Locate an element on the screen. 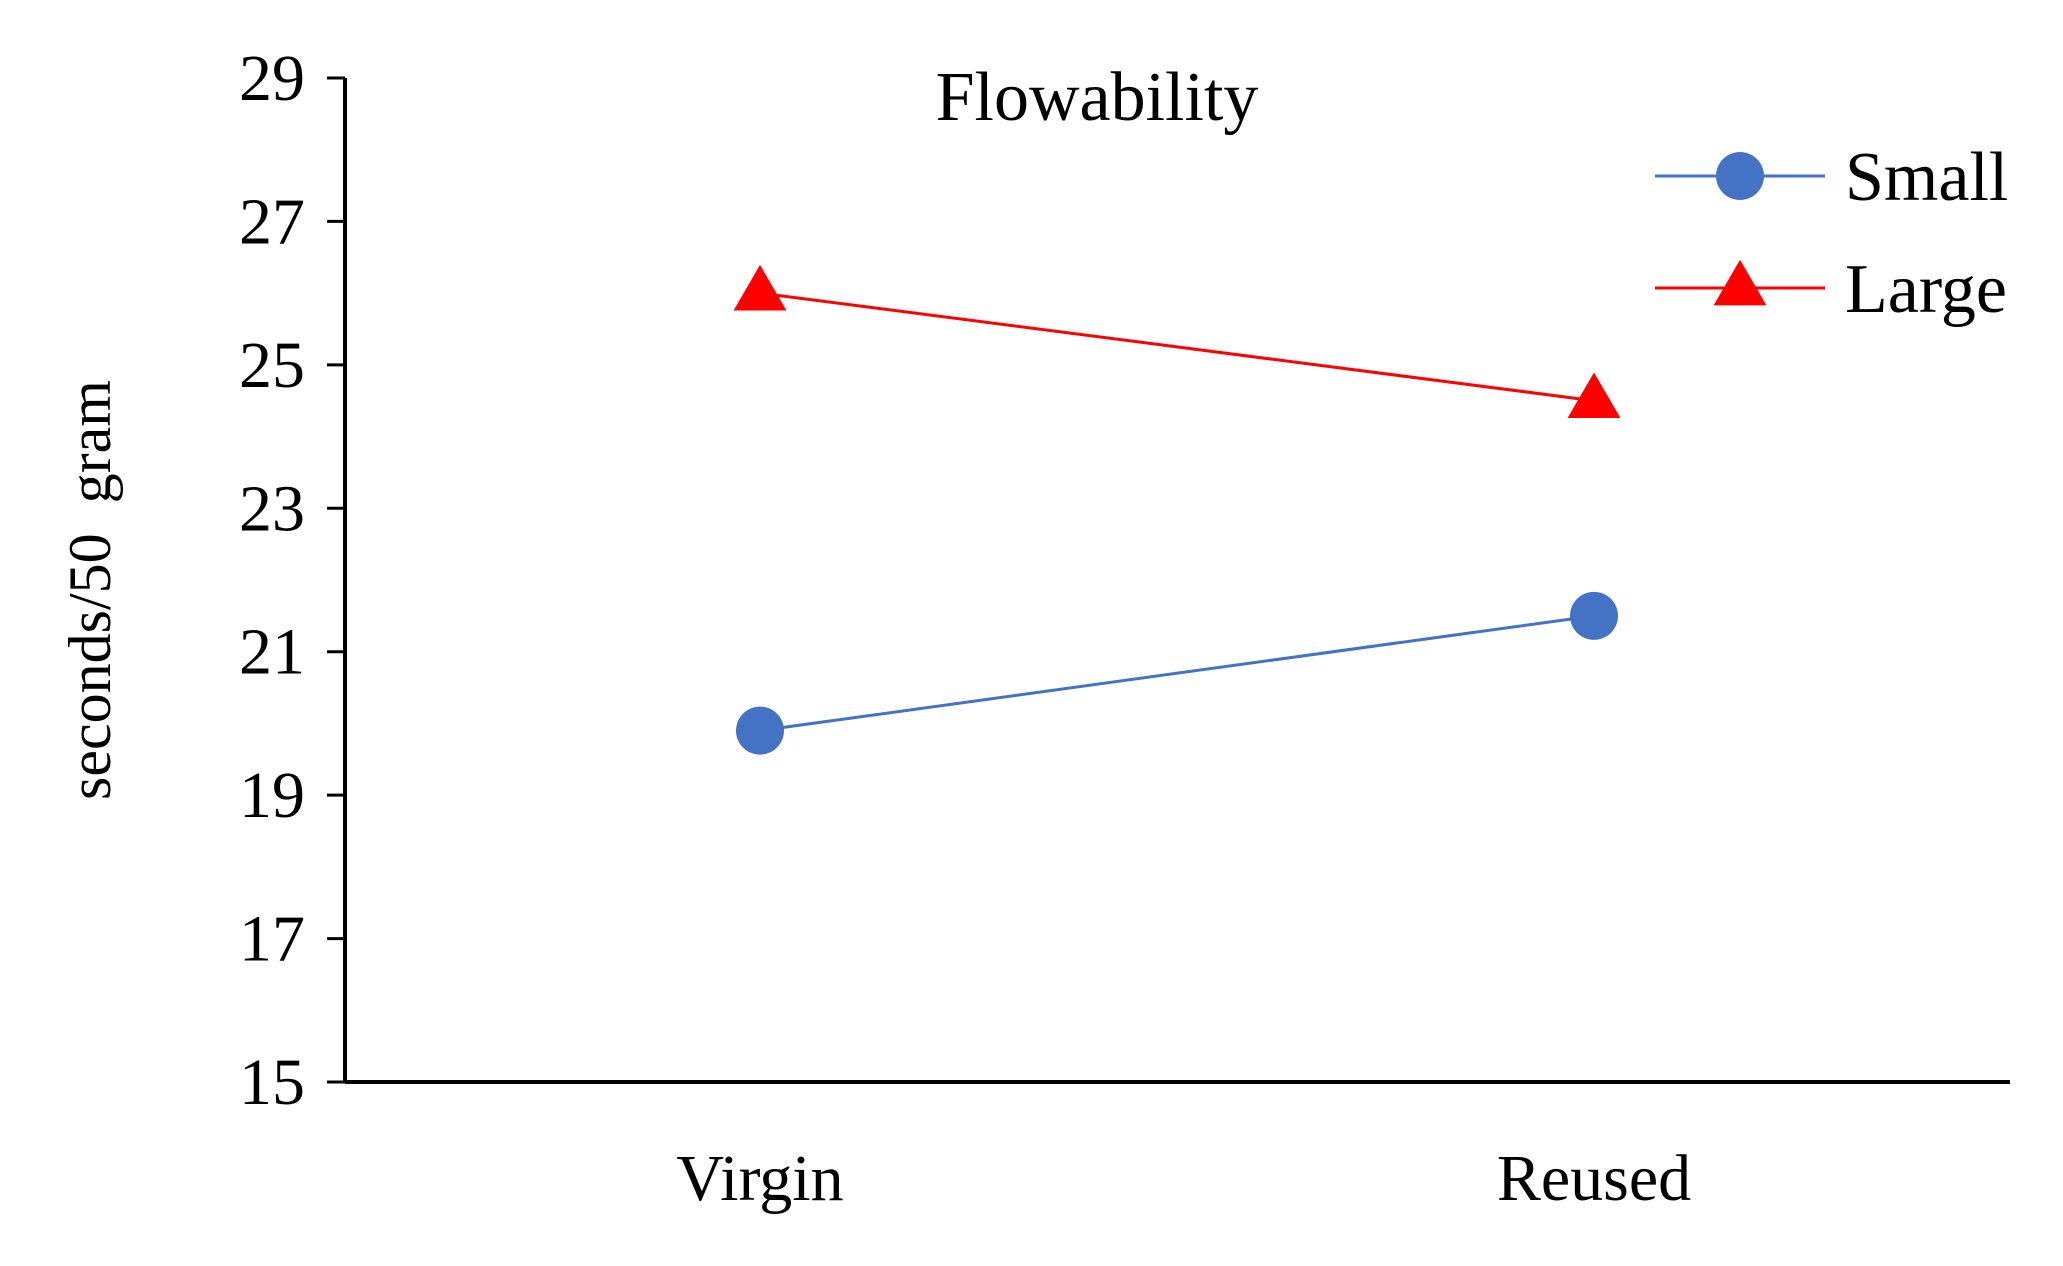 This screenshot has width=2063, height=1266. legend-label-small: Small is located at coordinates (1926, 177).